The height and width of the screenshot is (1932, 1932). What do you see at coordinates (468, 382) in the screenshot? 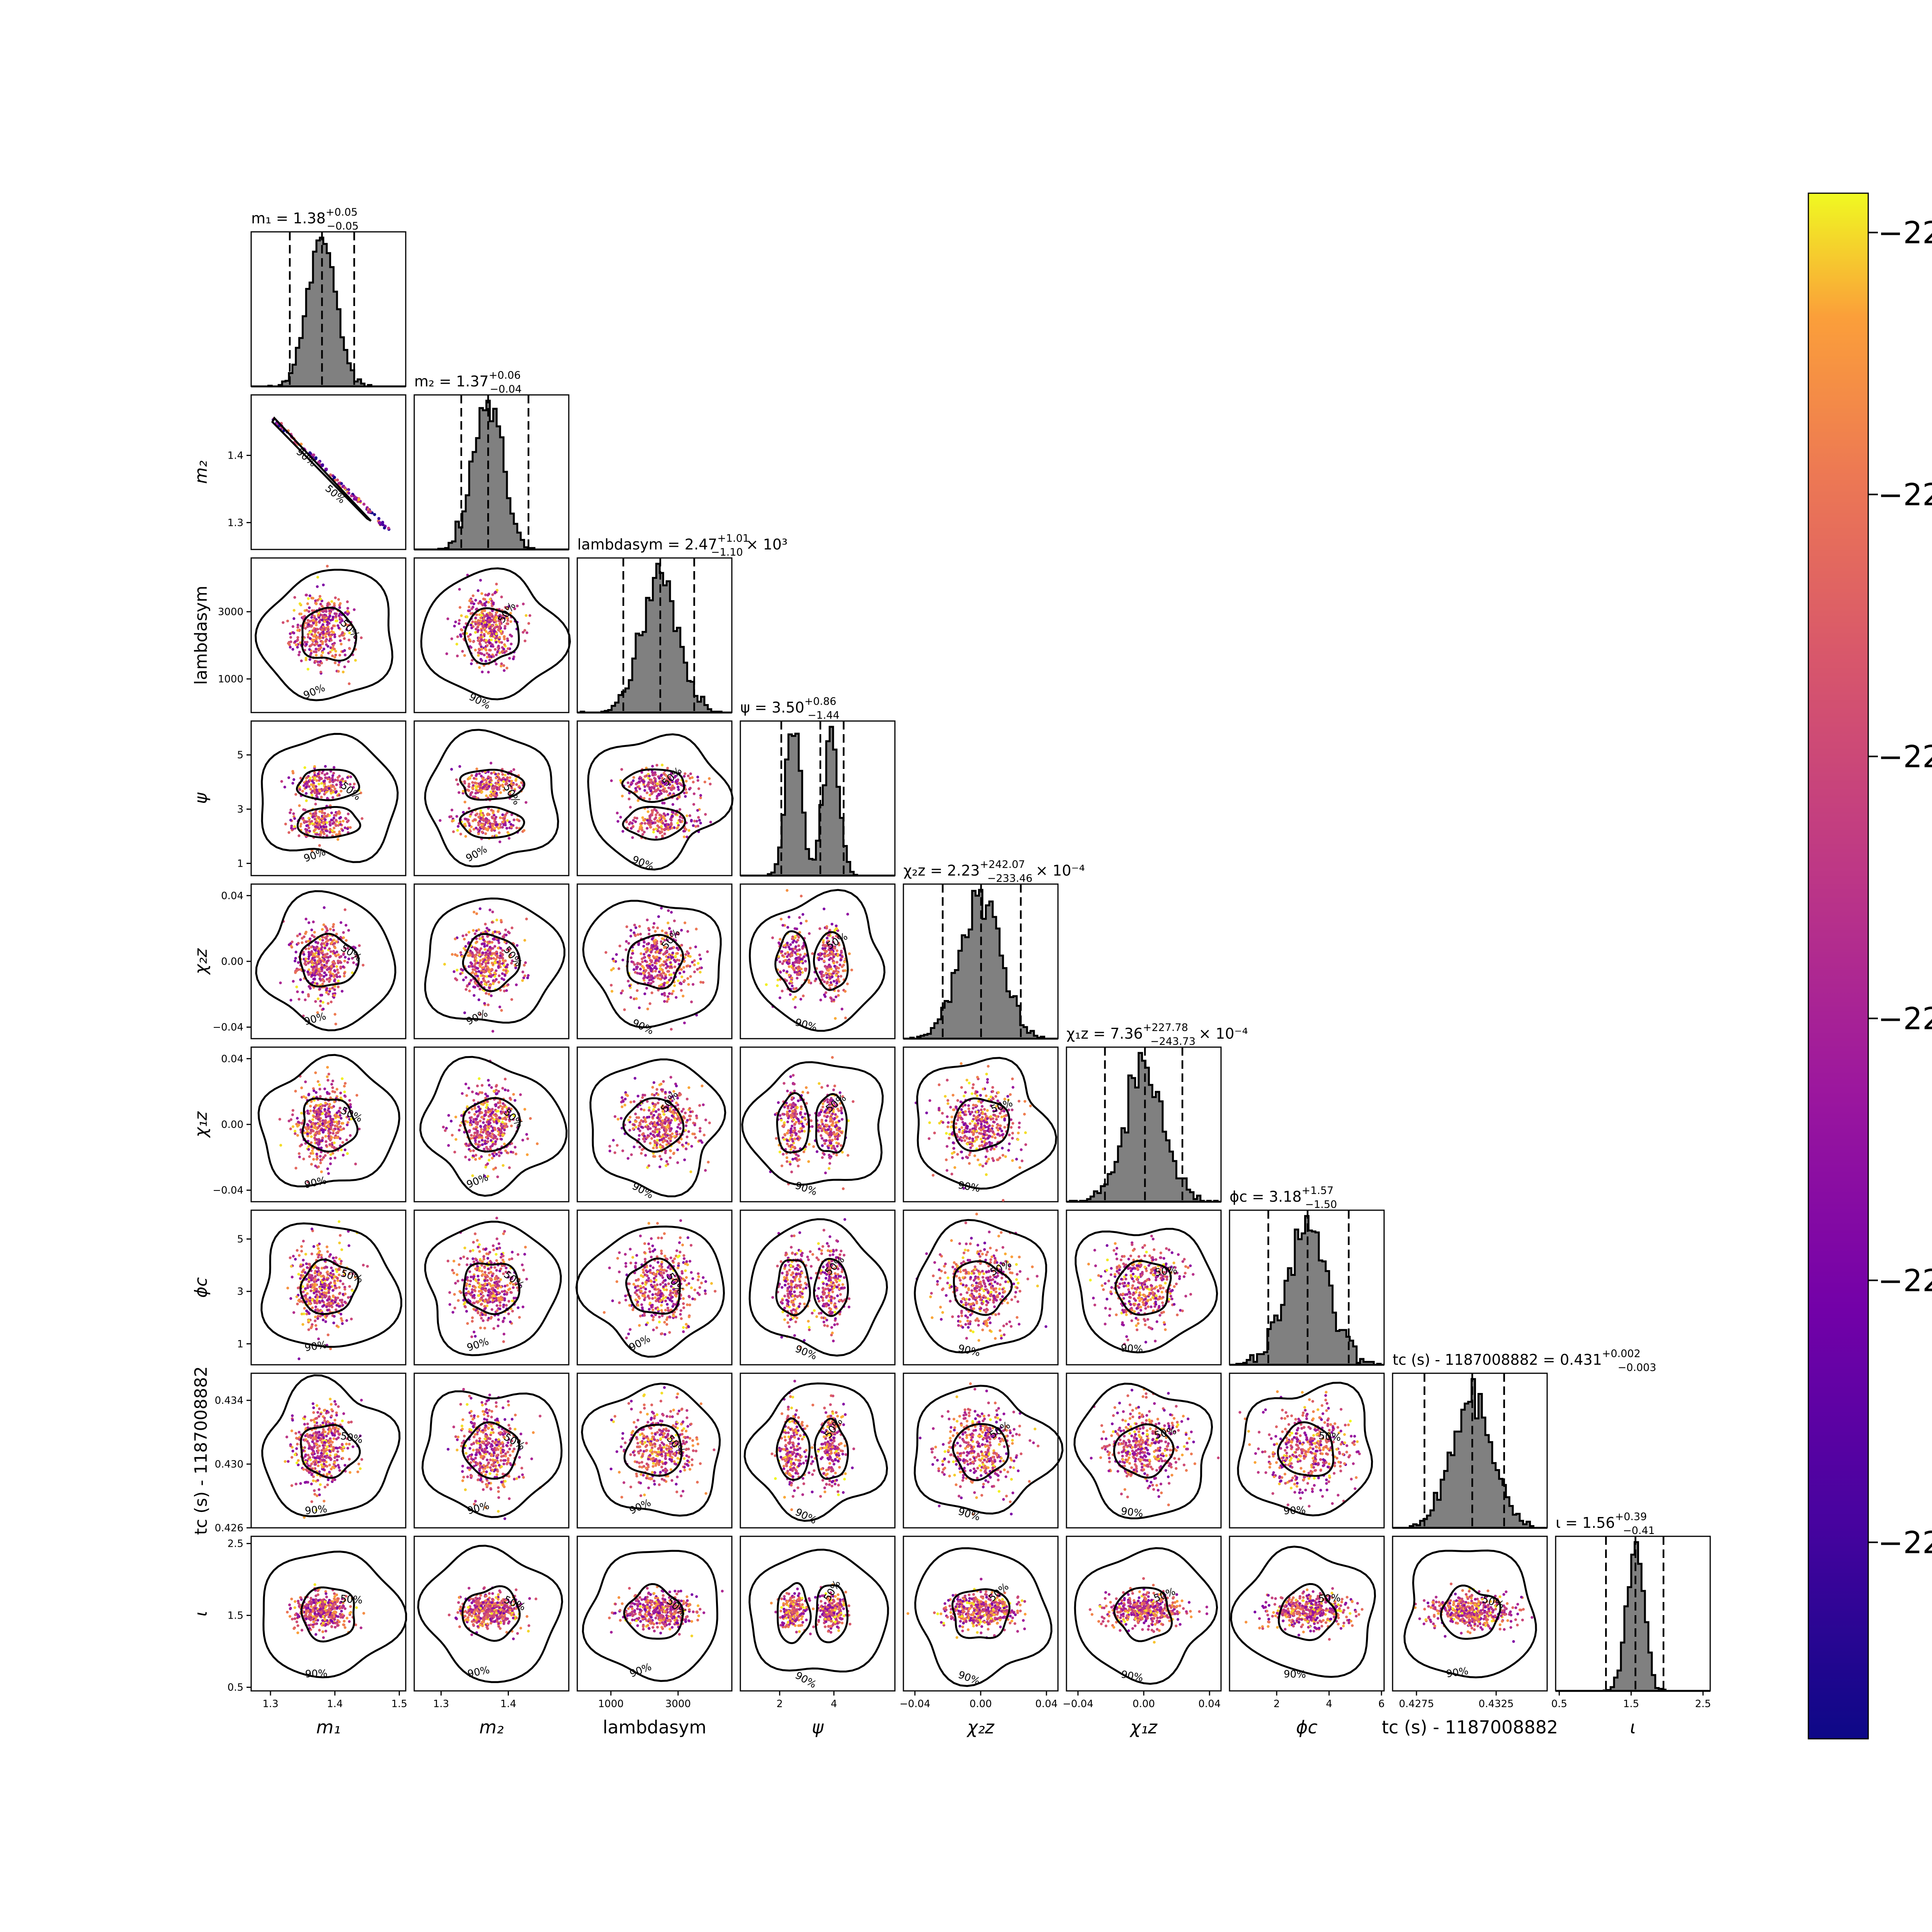
I see `histogram-title: m₂ = 1.37+0.06 −0.04` at bounding box center [468, 382].